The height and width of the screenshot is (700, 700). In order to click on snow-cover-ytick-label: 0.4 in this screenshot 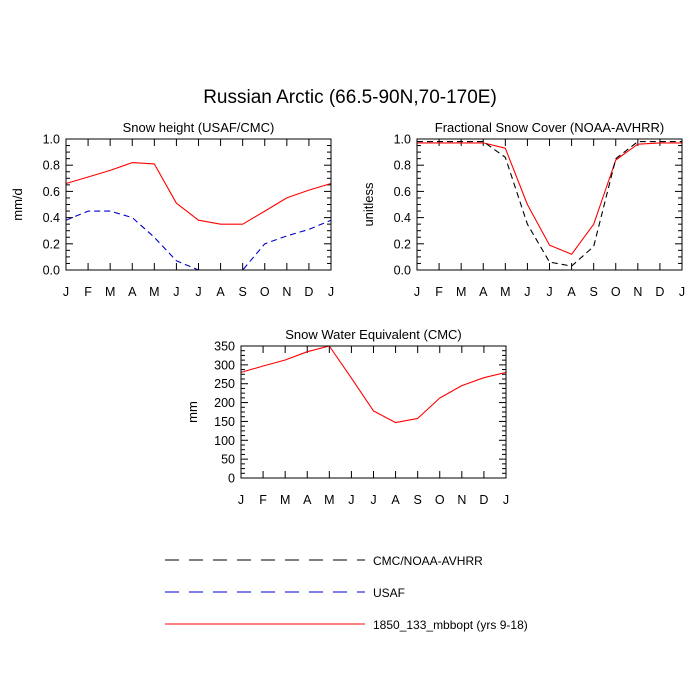, I will do `click(402, 218)`.